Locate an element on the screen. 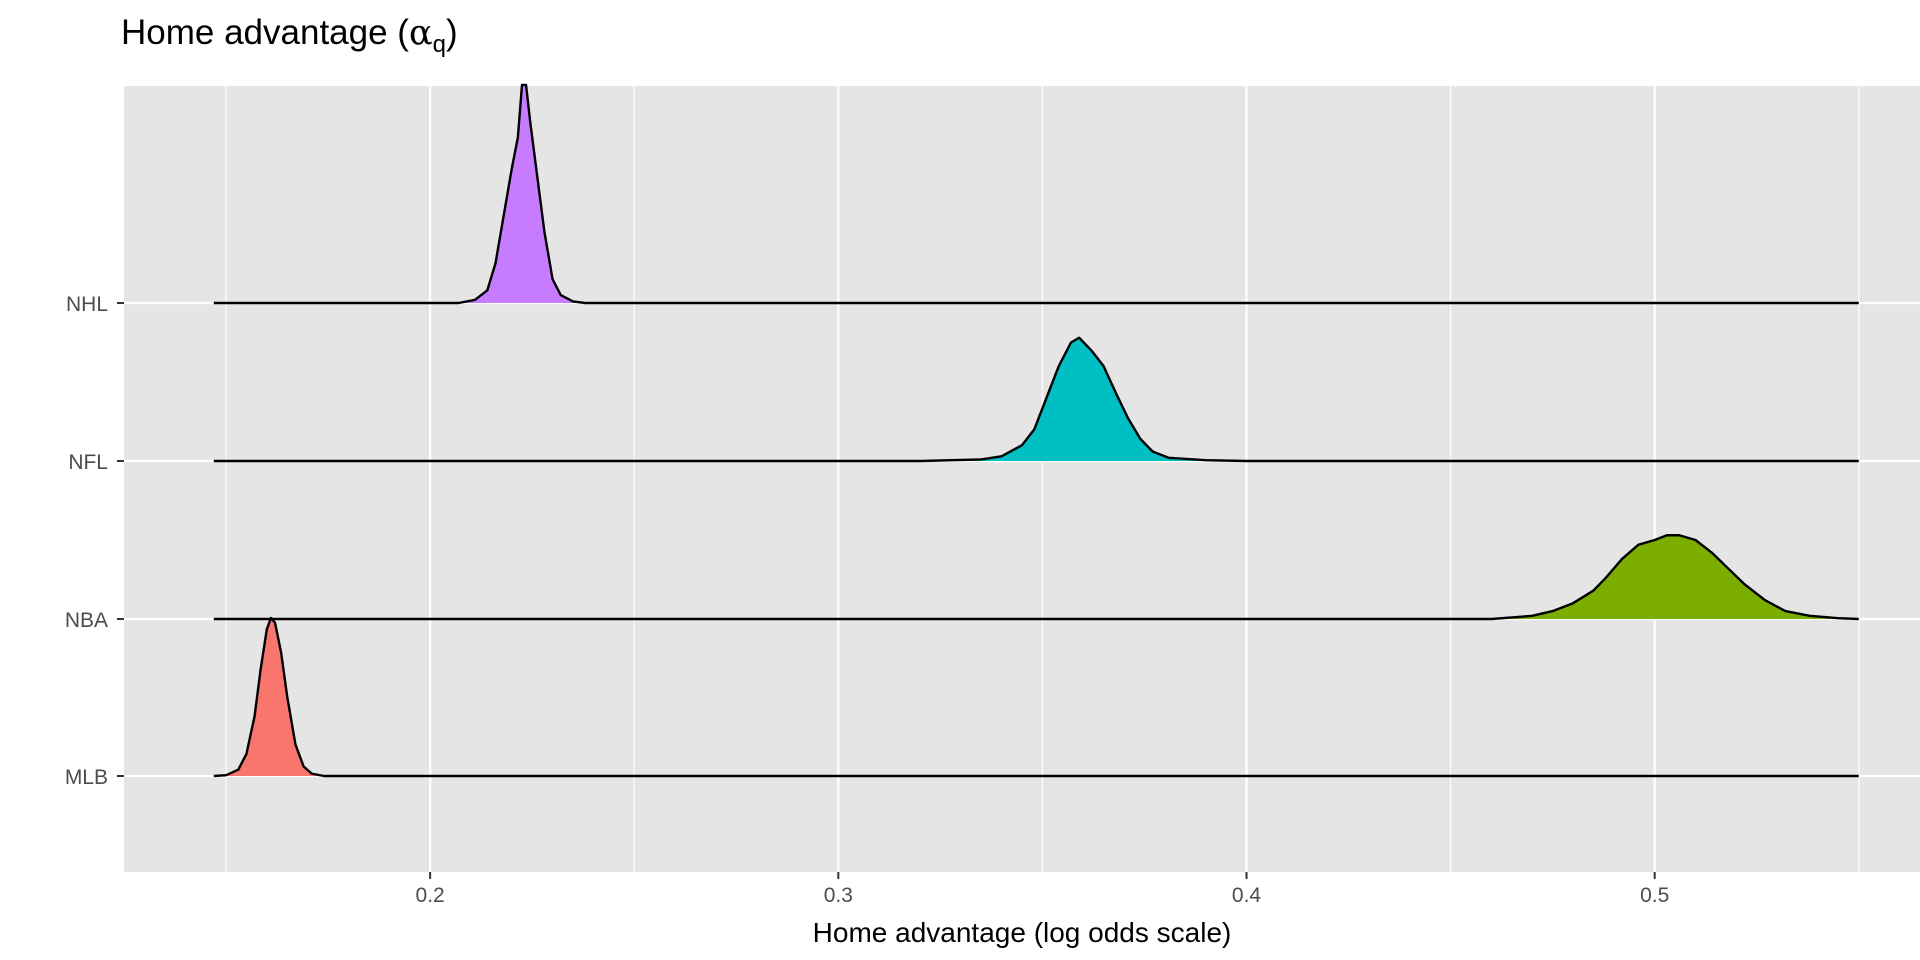 This screenshot has width=1920, height=960. ridge-mlb is located at coordinates (1036, 697).